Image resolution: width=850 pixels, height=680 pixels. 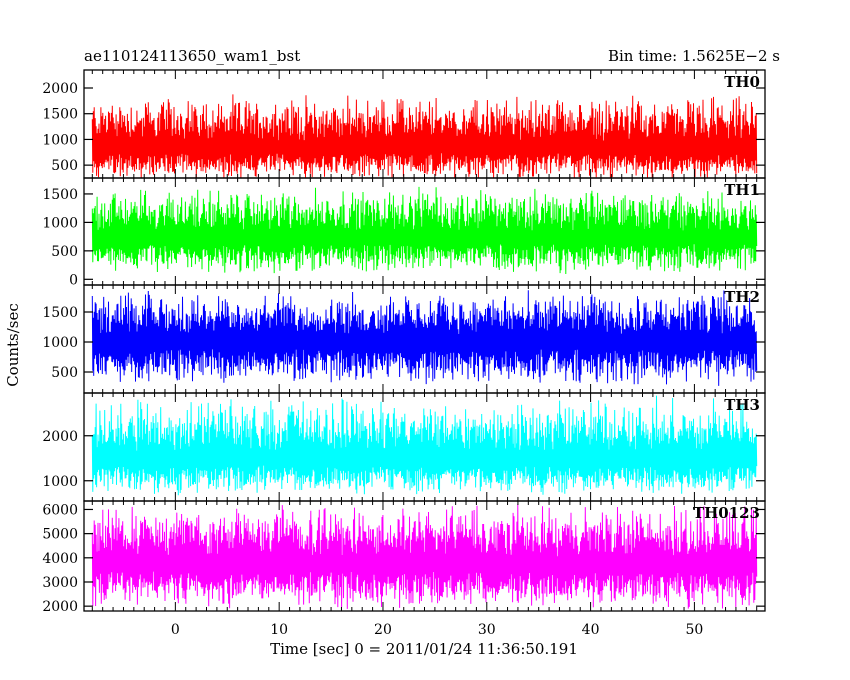 What do you see at coordinates (424, 230) in the screenshot?
I see `series-line-th1` at bounding box center [424, 230].